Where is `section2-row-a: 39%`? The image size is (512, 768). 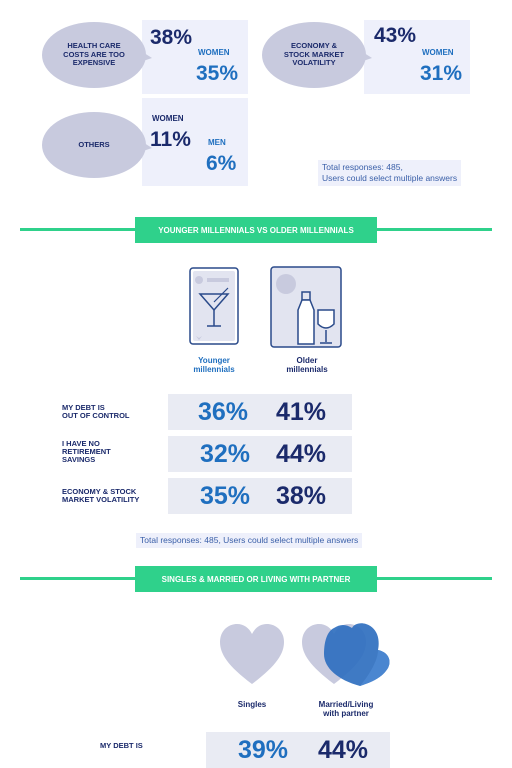 section2-row-a: 39% is located at coordinates (263, 750).